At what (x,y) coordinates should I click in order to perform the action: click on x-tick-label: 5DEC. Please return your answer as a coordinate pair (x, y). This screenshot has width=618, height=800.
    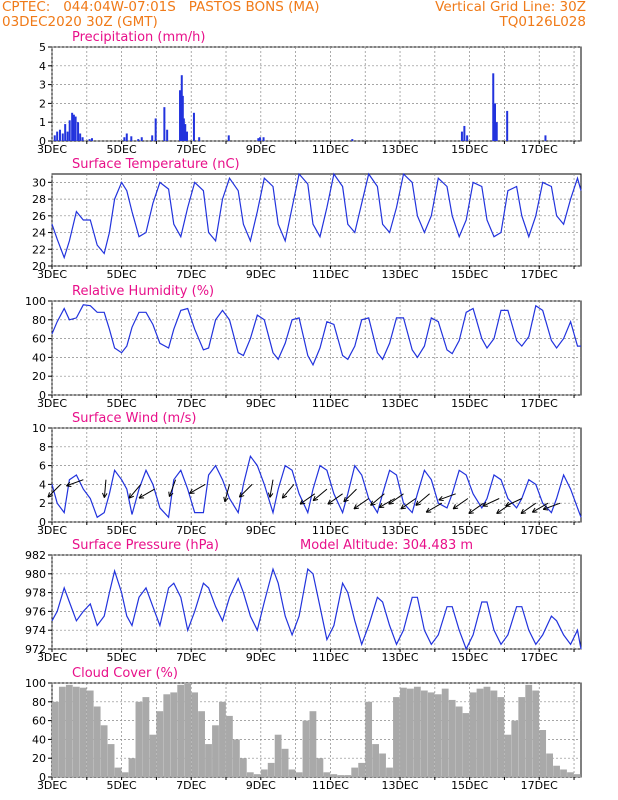
    Looking at the image, I should click on (122, 274).